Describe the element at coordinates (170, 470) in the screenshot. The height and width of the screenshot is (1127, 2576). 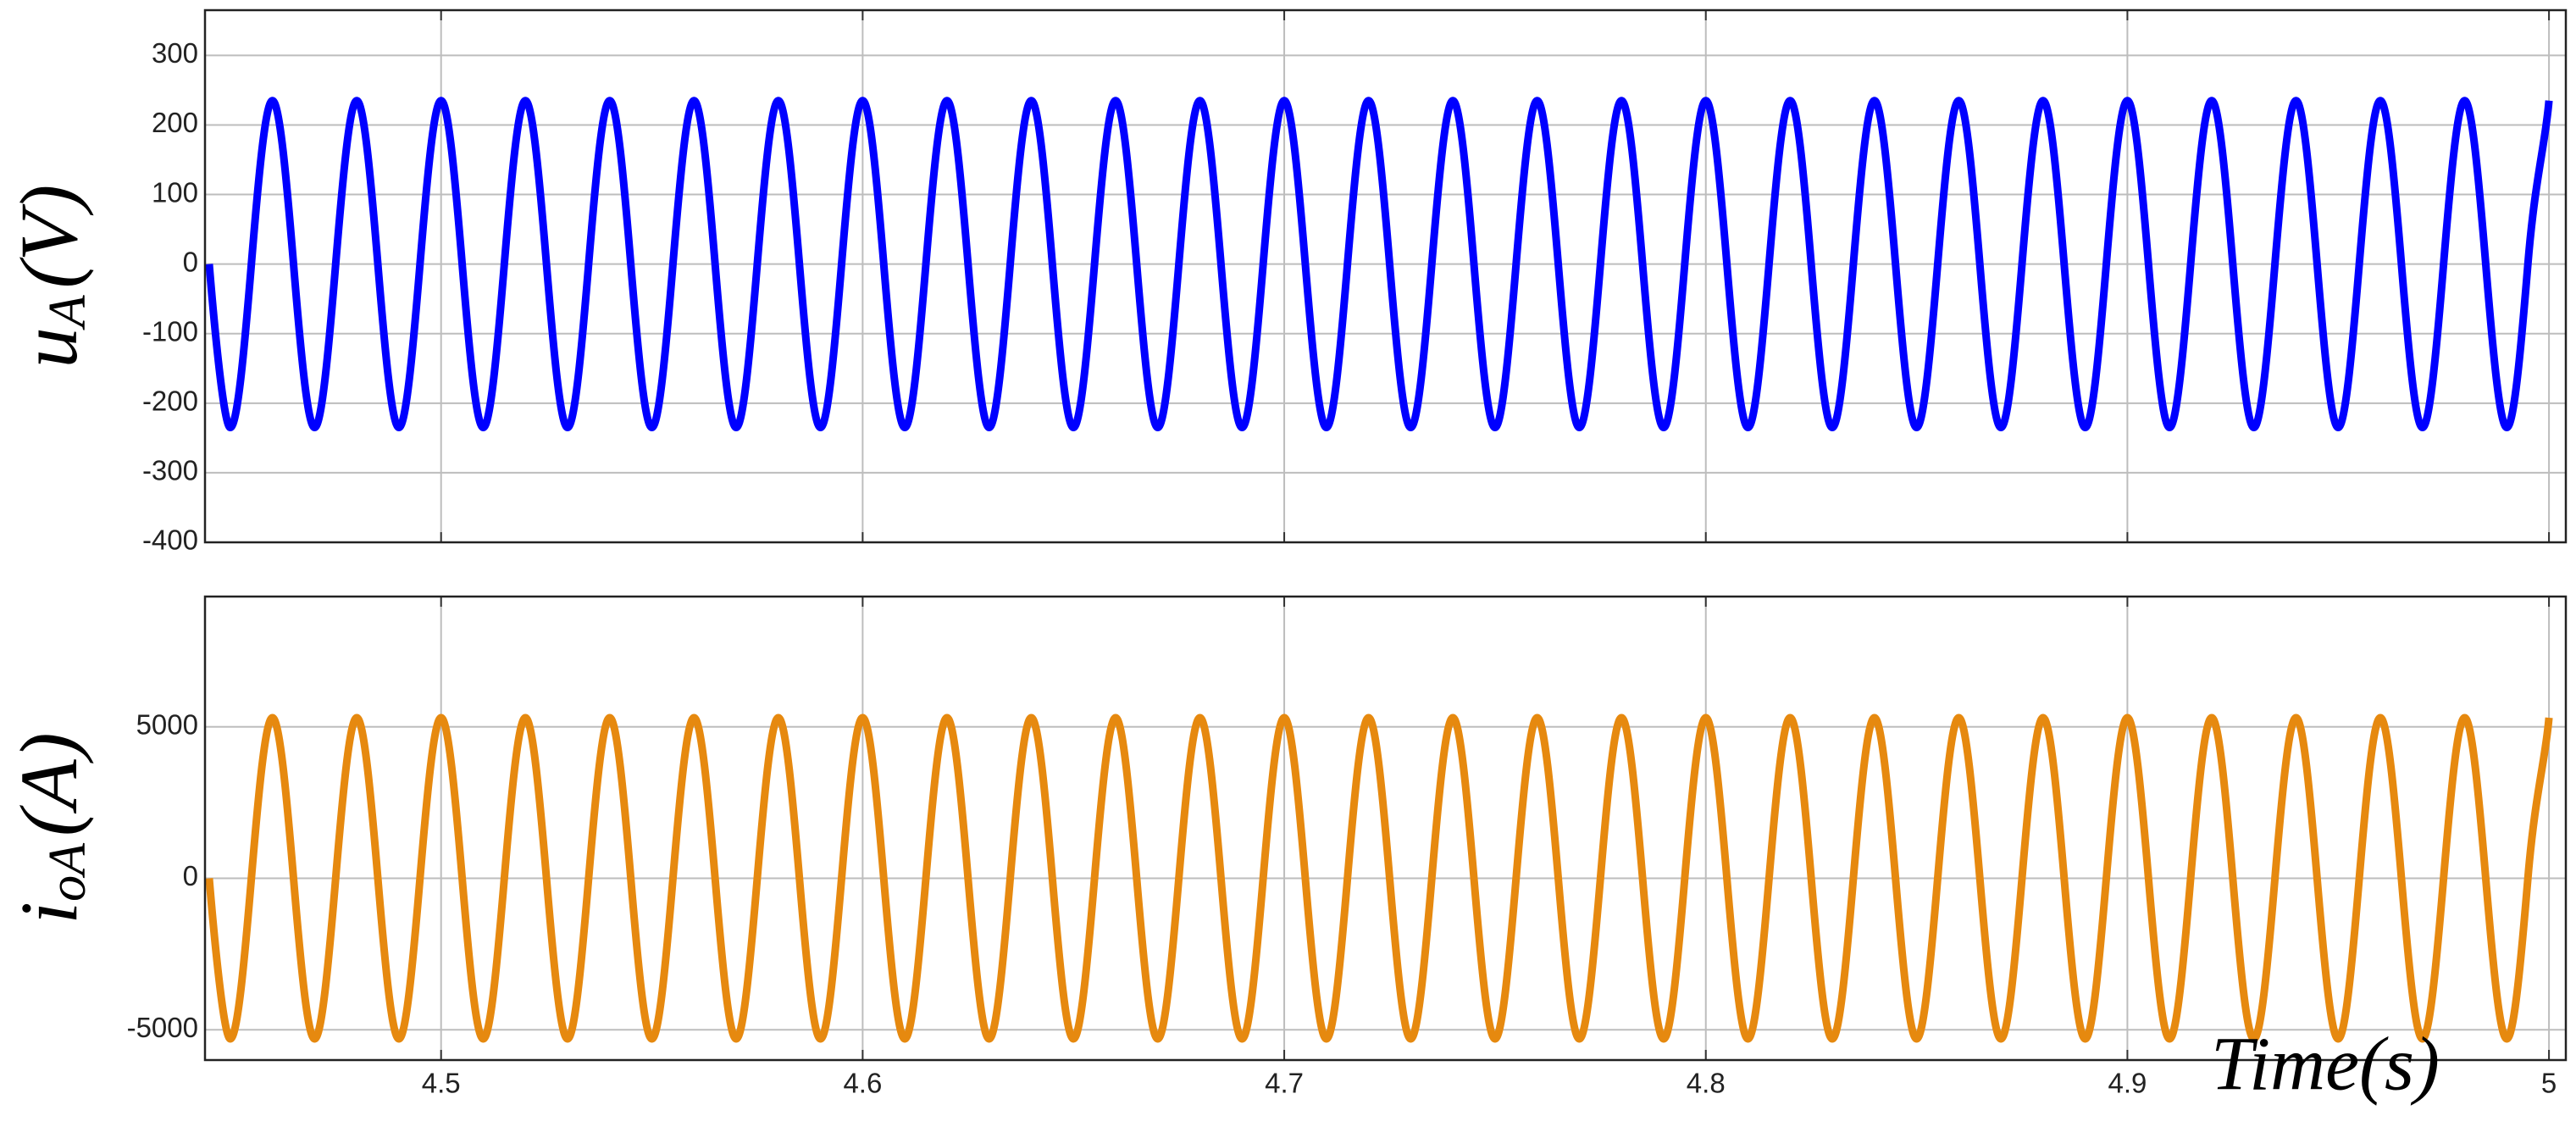
I see `y-tick-label: -300` at that location.